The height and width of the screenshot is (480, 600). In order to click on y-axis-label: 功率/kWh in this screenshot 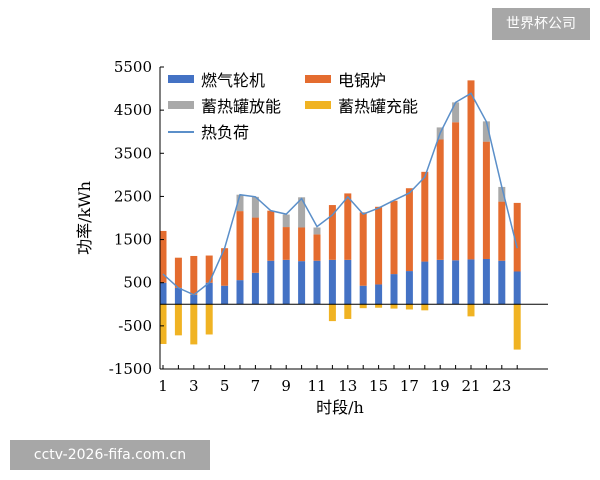, I will do `click(84, 218)`.